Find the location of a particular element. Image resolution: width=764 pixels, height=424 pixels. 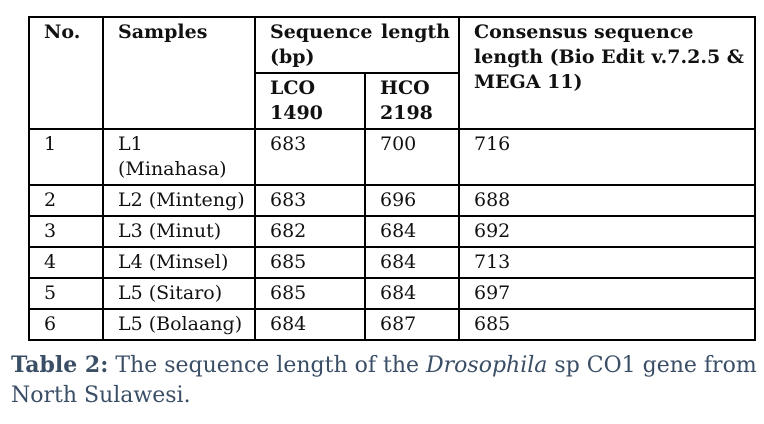

table-row: 1 L1 (Minahasa) 683 700 716 is located at coordinates (392, 157).